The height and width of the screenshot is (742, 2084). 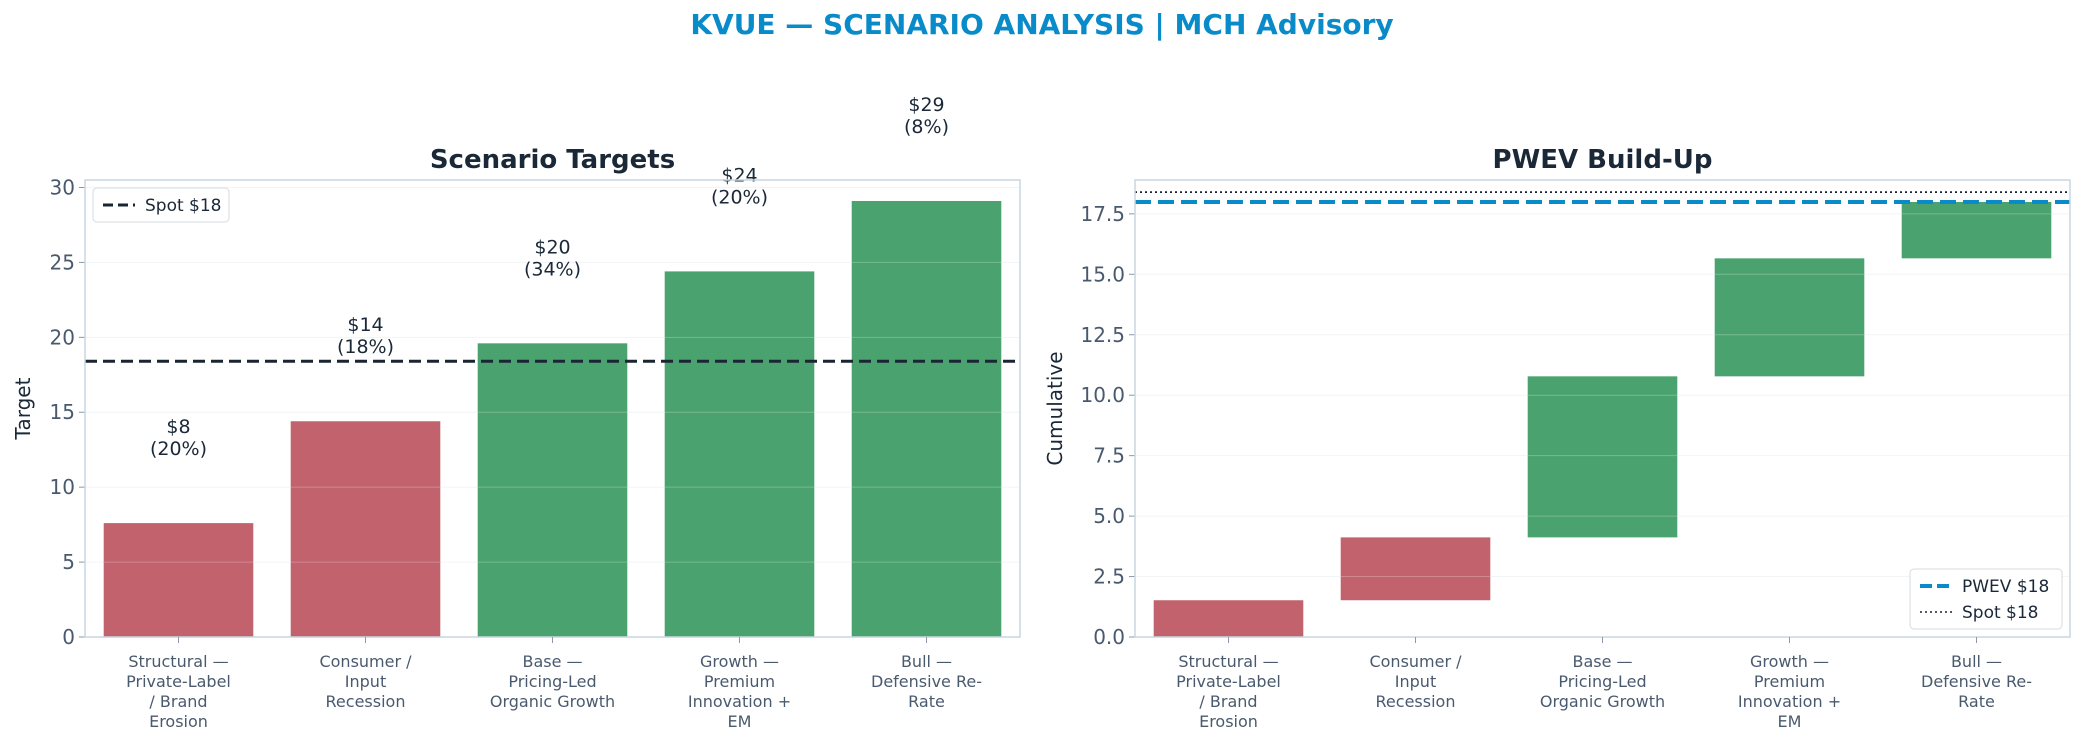 I want to click on chart-title: PWEV Build-Up, so click(x=1603, y=160).